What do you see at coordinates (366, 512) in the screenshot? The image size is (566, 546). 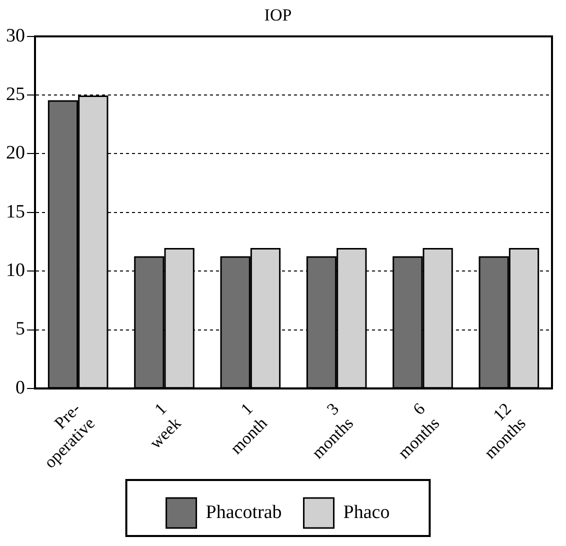 I see `legend-label: Phaco` at bounding box center [366, 512].